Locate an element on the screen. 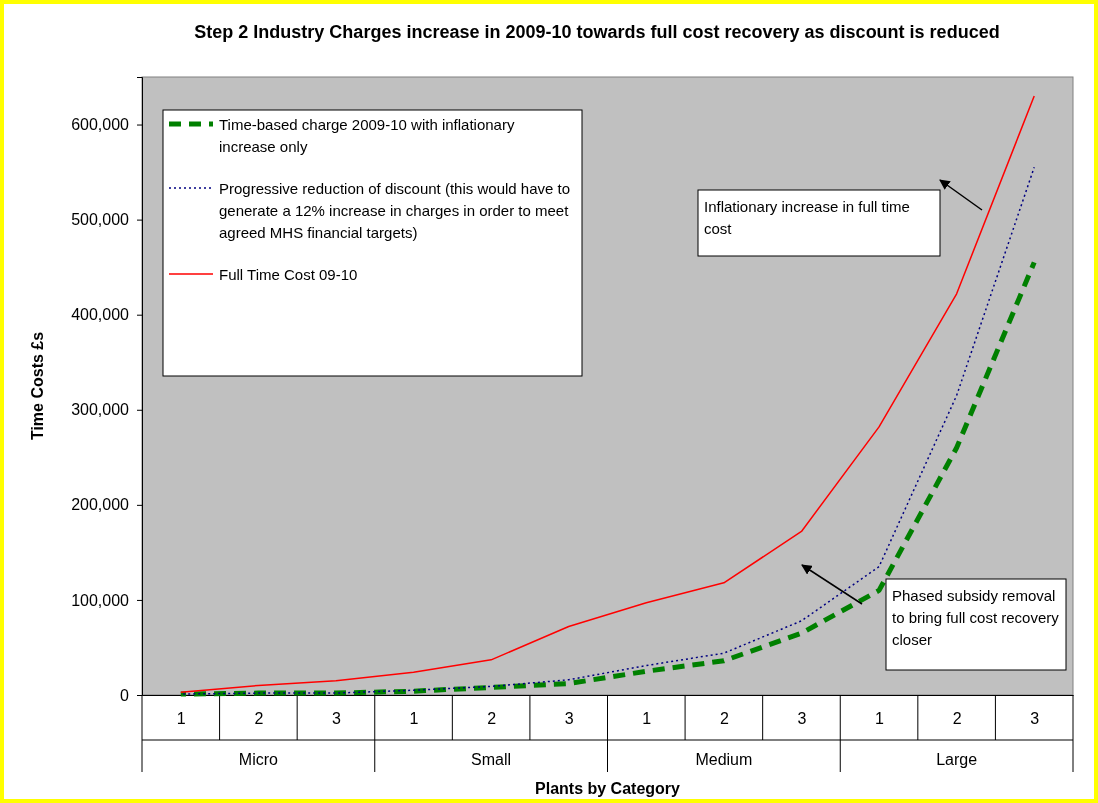 This screenshot has width=1098, height=803. legend-label: Time-based charge 2009-10 with inflationary increase only is located at coordinates (367, 135).